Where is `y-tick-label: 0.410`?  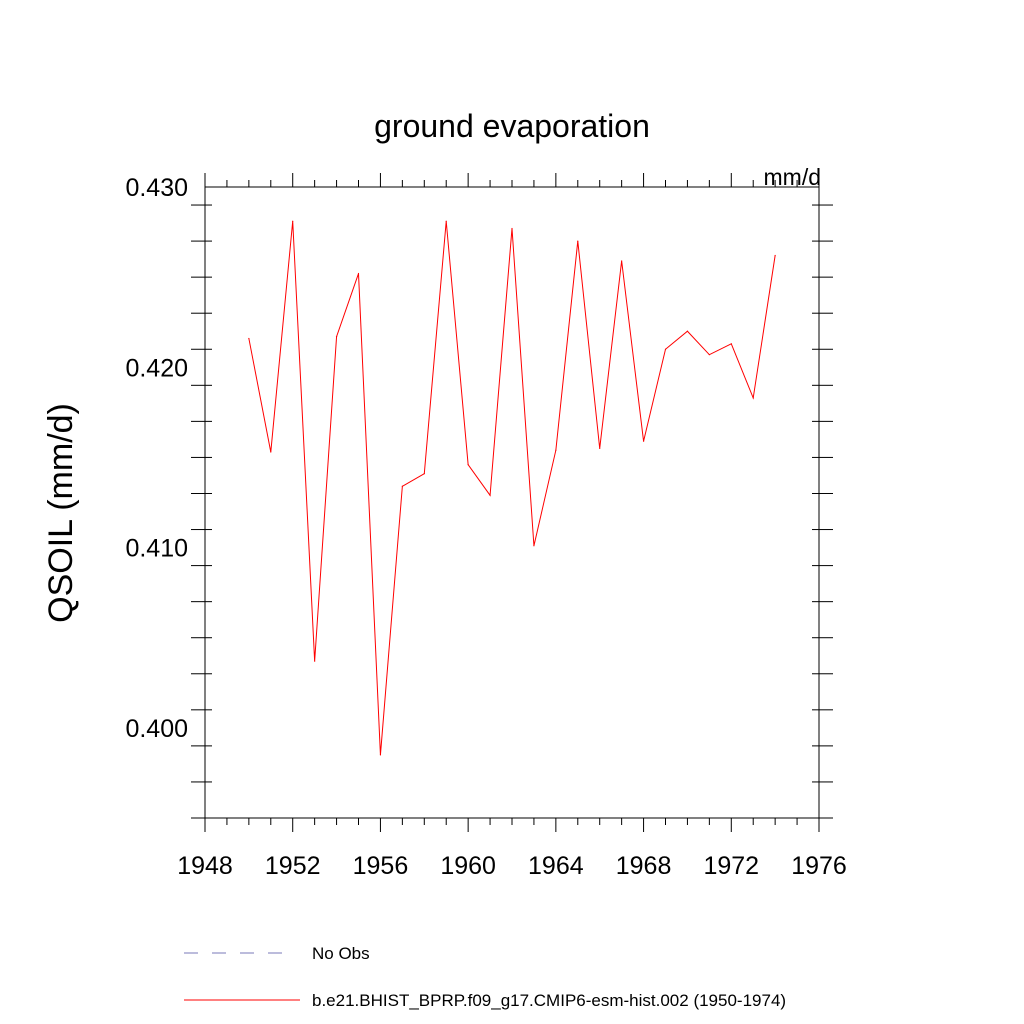
y-tick-label: 0.410 is located at coordinates (156, 549).